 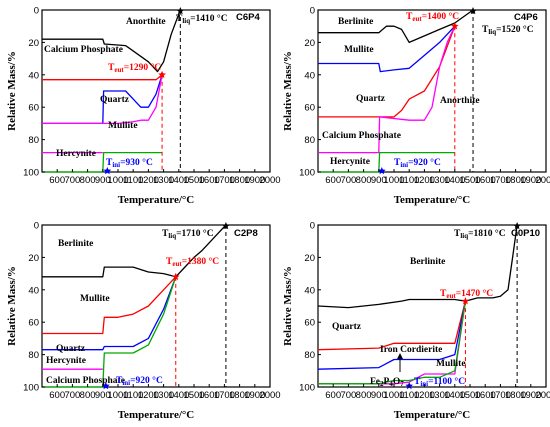 I want to click on annotation-t-eut: Teut=1290 °C, so click(x=134, y=68).